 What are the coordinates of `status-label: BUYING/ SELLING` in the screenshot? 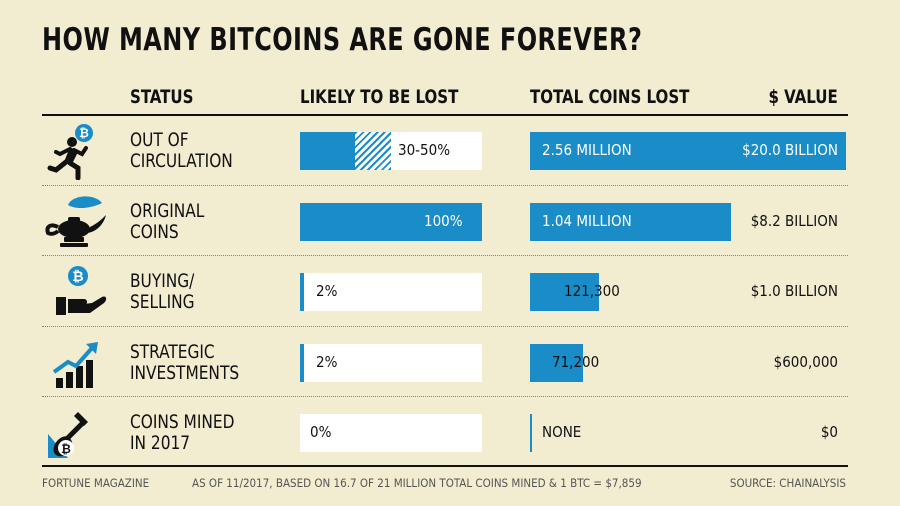 It's located at (162, 291).